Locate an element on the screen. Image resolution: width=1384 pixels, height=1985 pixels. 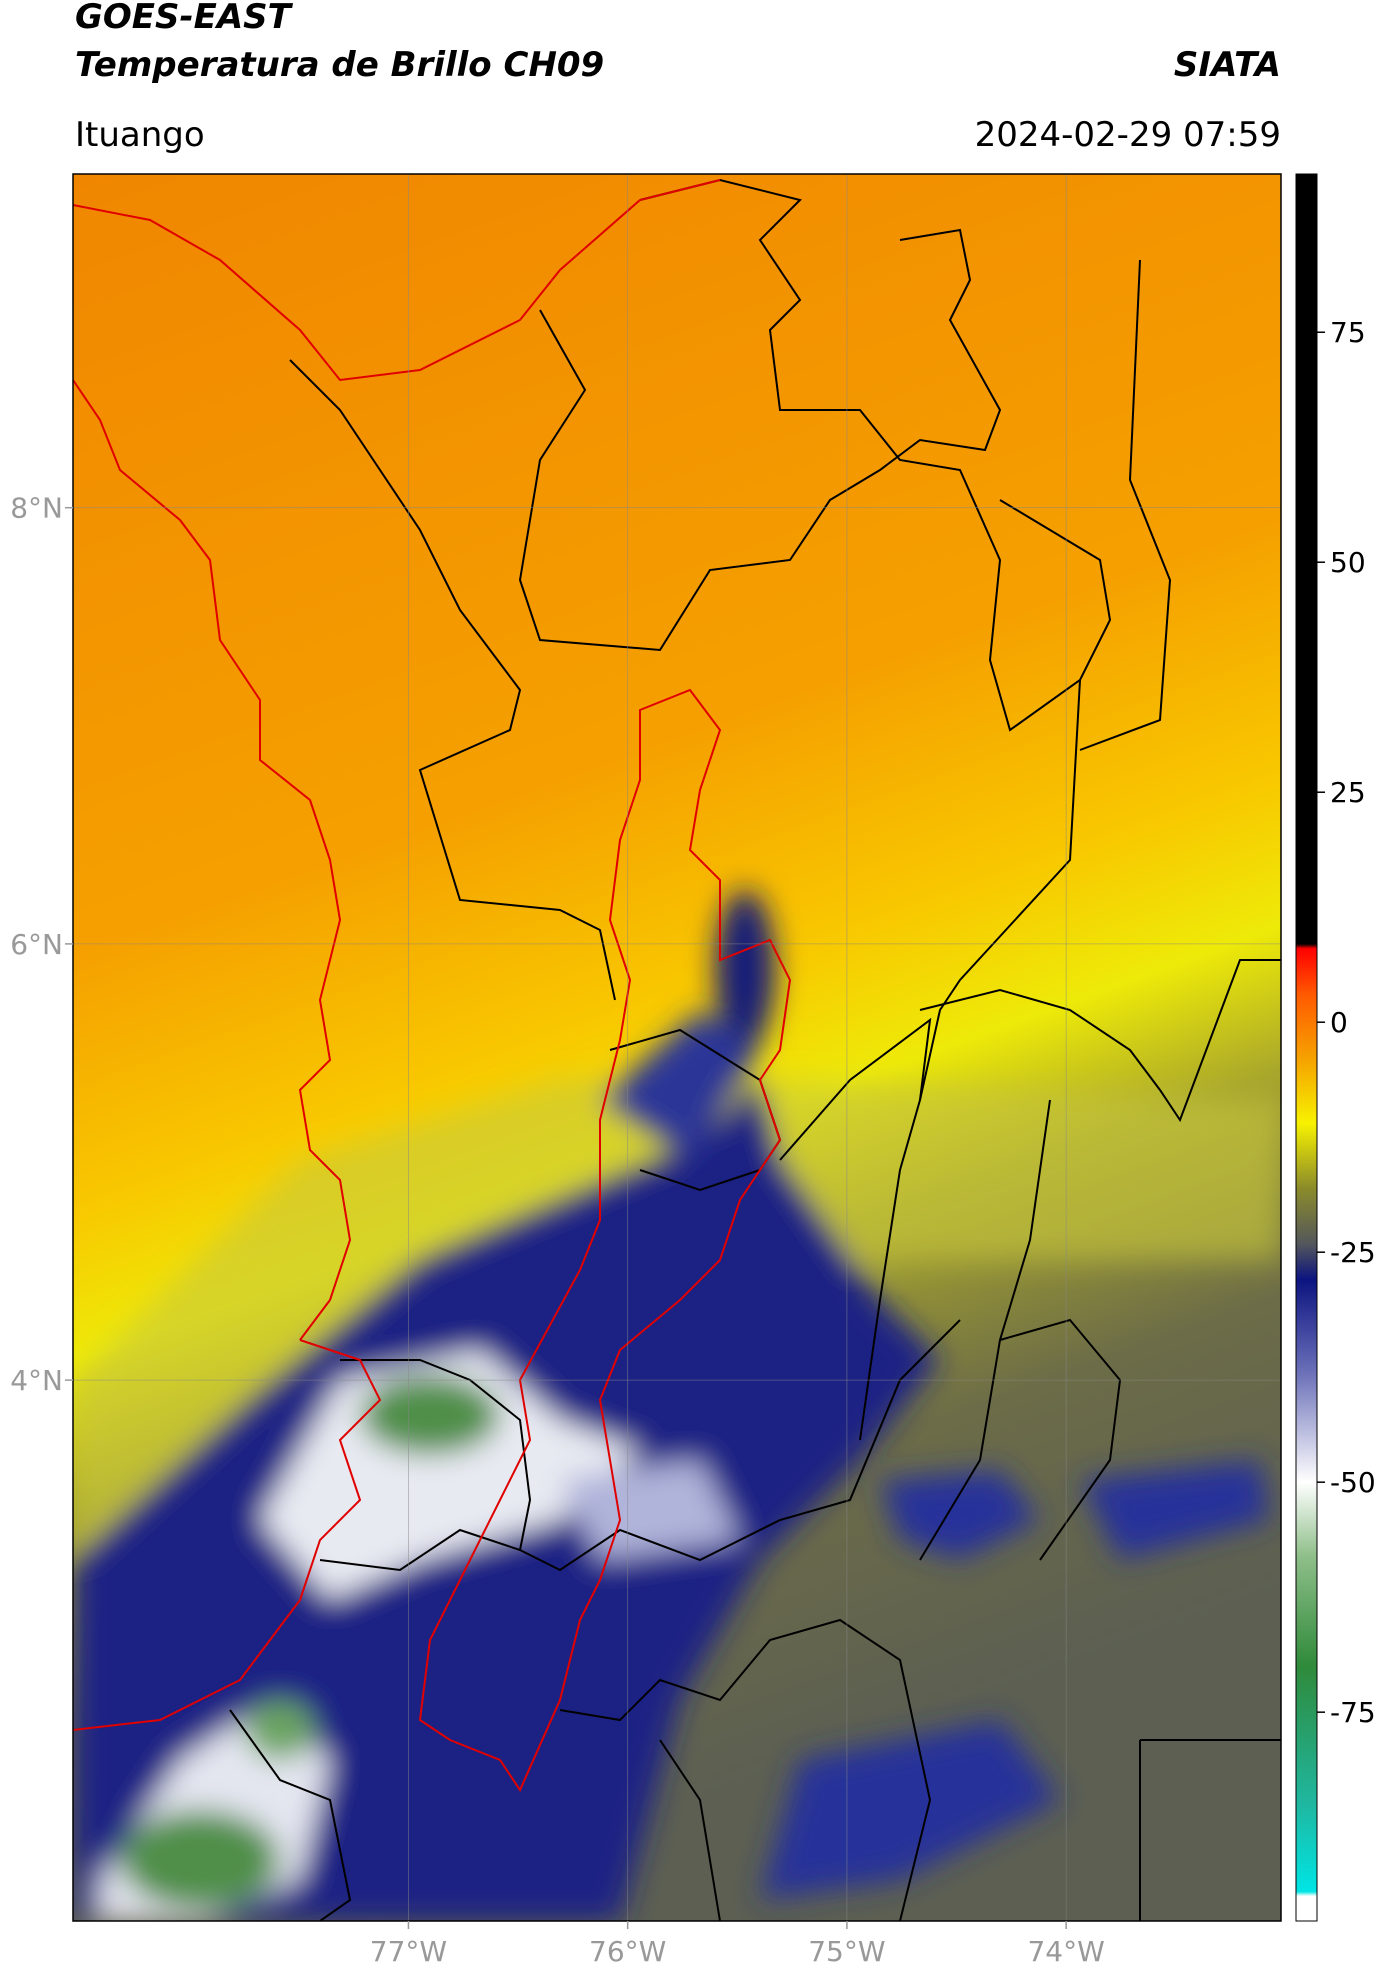
y-tick-label: 4°N is located at coordinates (36, 1380).